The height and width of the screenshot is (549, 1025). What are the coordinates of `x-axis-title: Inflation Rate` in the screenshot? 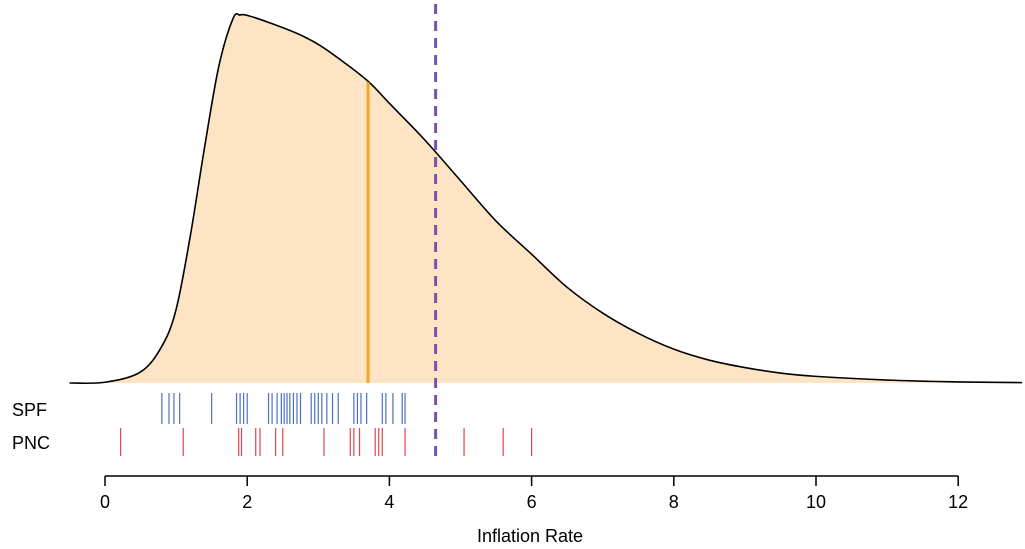 It's located at (530, 536).